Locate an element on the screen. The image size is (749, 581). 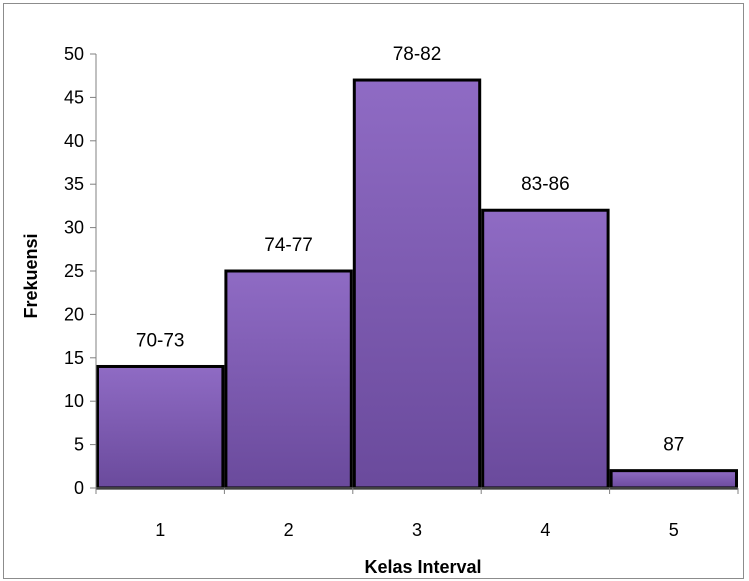
y-tick-label: 40 is located at coordinates (74, 141).